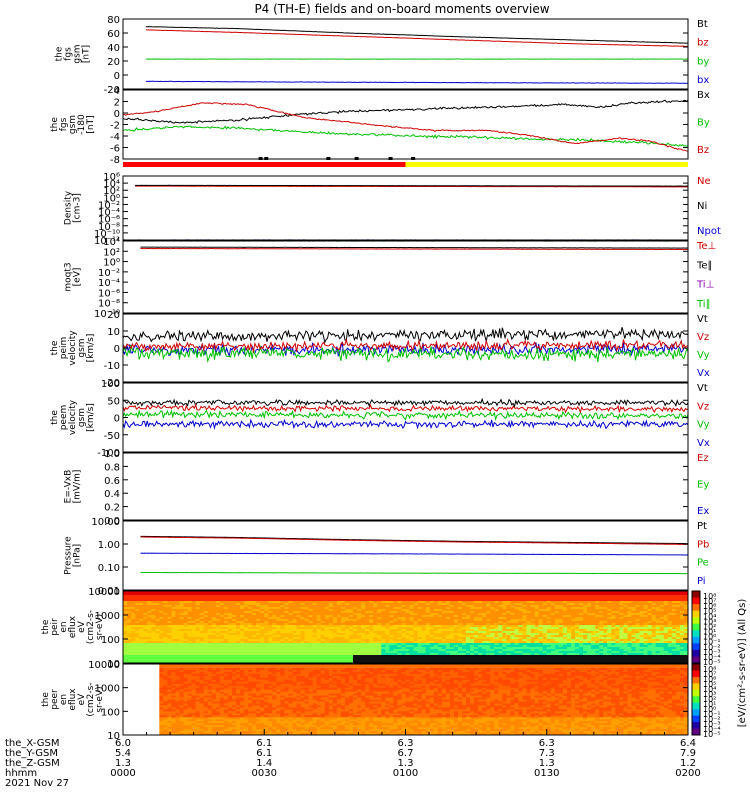 The image size is (750, 800). Describe the element at coordinates (64, 124) in the screenshot. I see `y-axis-label: fgs` at that location.